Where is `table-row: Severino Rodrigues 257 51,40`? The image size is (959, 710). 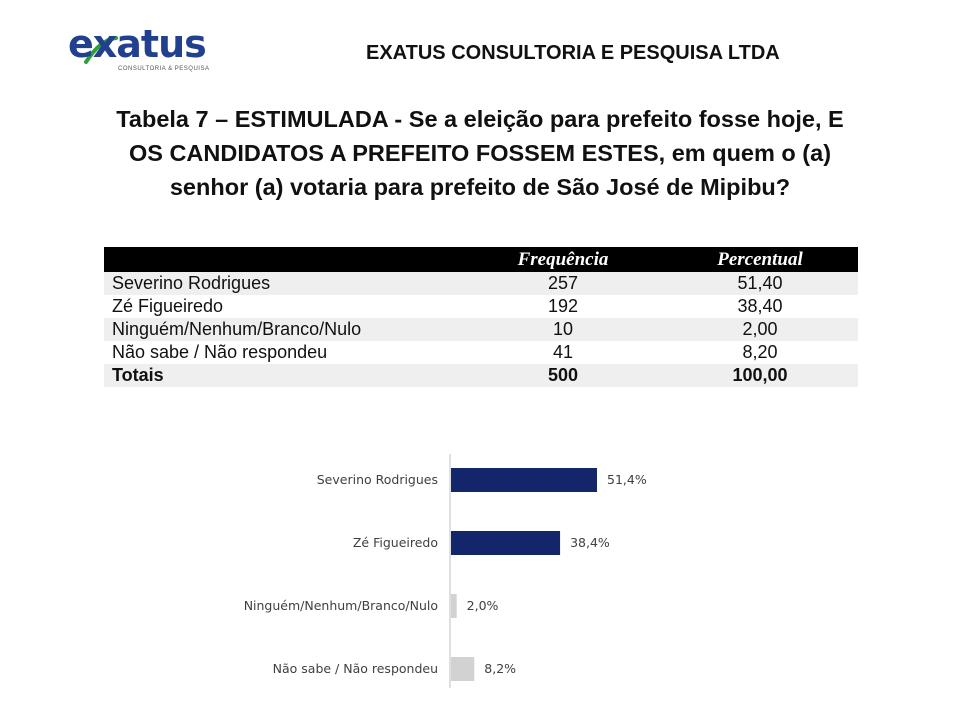
table-row: Severino Rodrigues 257 51,40 is located at coordinates (481, 283).